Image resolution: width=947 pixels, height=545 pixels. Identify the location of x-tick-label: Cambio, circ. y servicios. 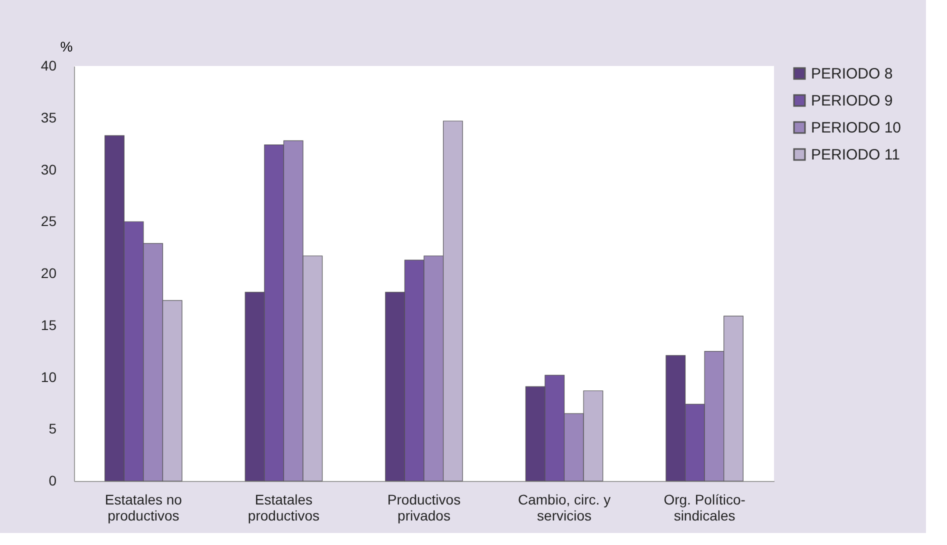
(564, 508).